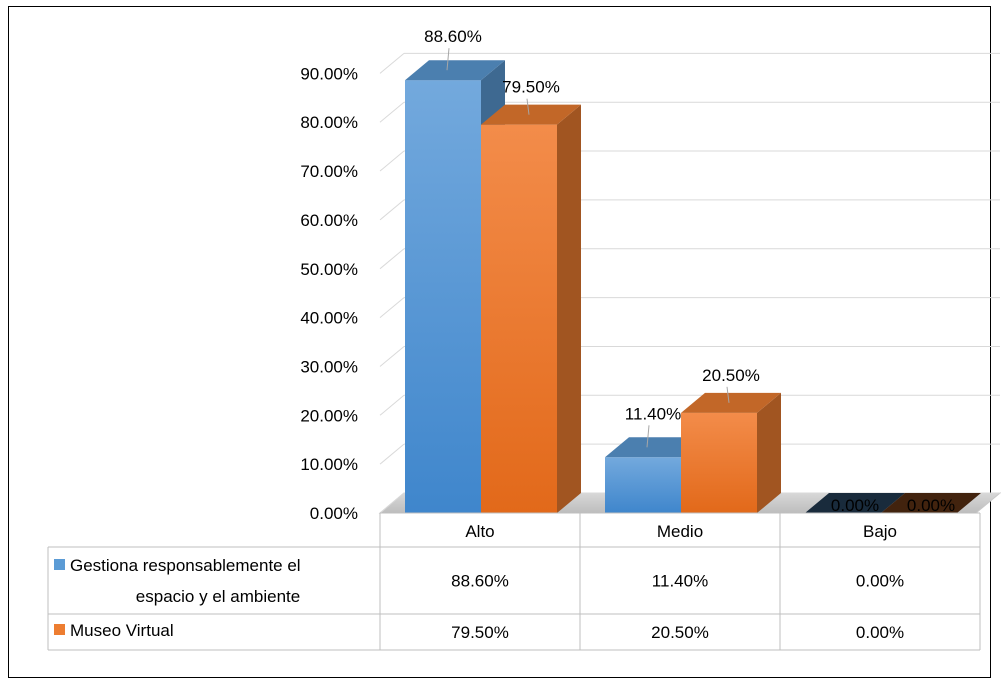 Image resolution: width=1001 pixels, height=688 pixels. What do you see at coordinates (680, 632) in the screenshot?
I see `table-cell: 20.50%` at bounding box center [680, 632].